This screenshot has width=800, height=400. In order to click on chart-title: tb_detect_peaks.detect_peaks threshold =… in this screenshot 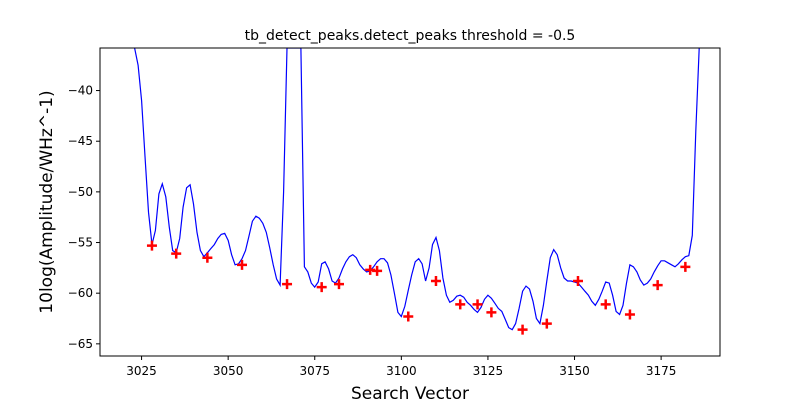, I will do `click(410, 36)`.